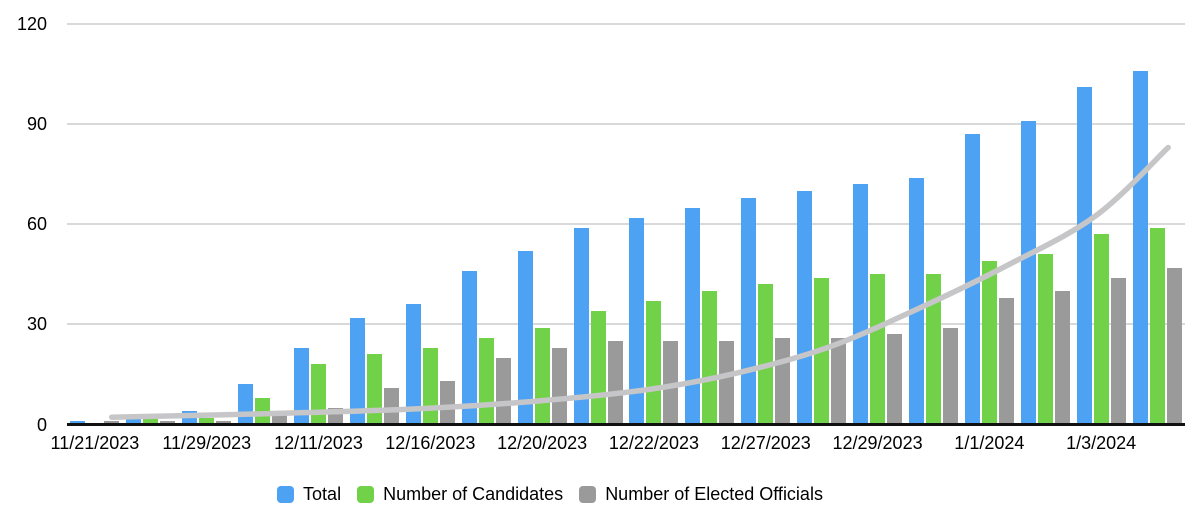 The image size is (1200, 529). Describe the element at coordinates (588, 494) in the screenshot. I see `legend-swatch-number-of-elected-officials` at that location.